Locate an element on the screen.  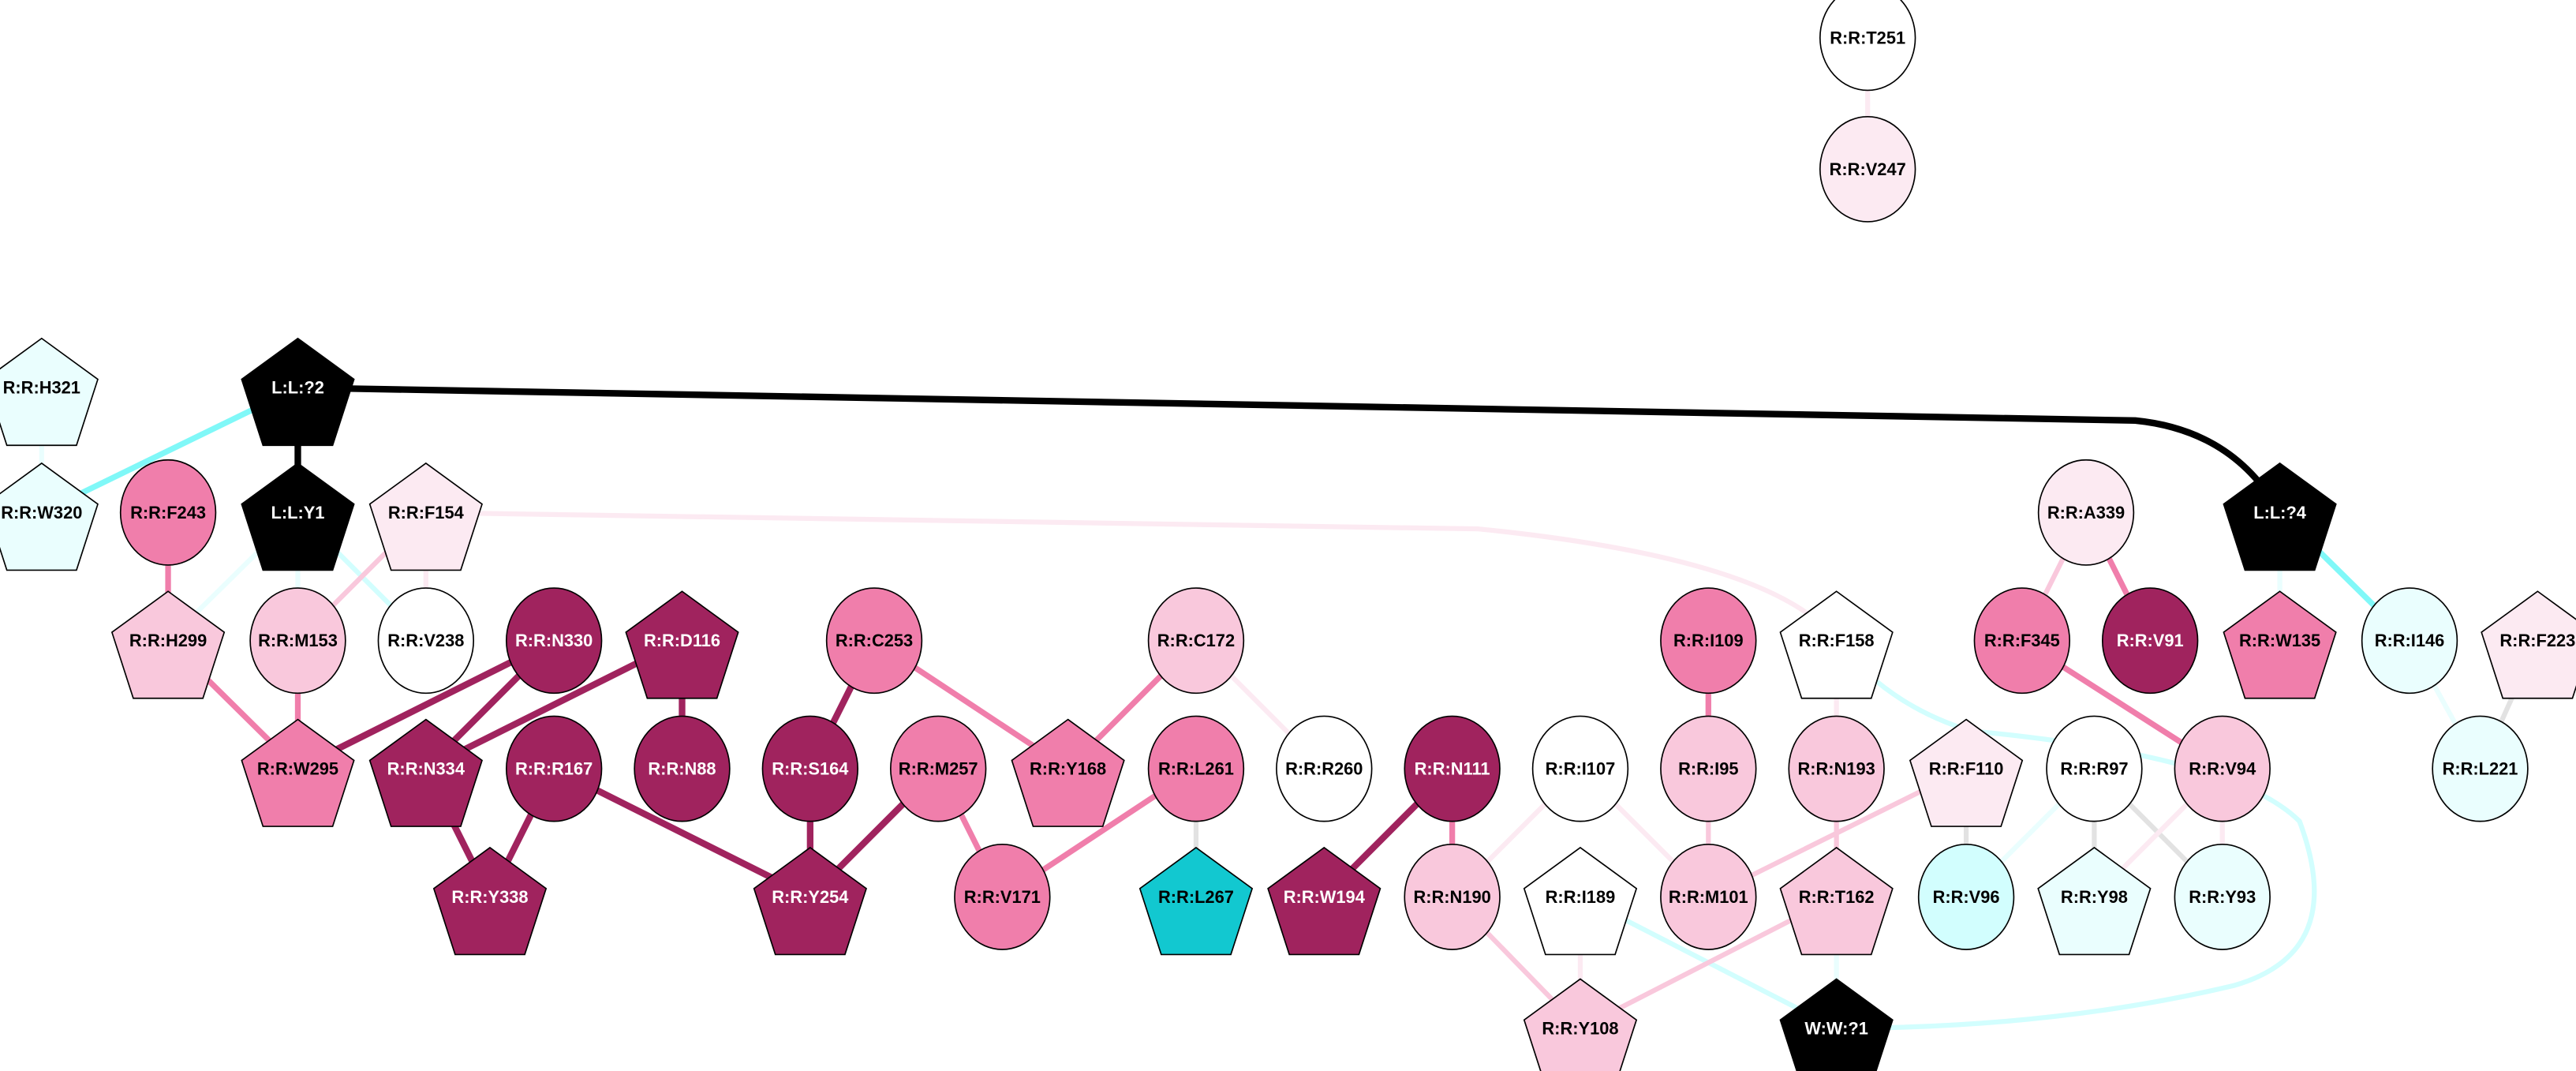
node-f110: R:R:F110 is located at coordinates (1967, 772).